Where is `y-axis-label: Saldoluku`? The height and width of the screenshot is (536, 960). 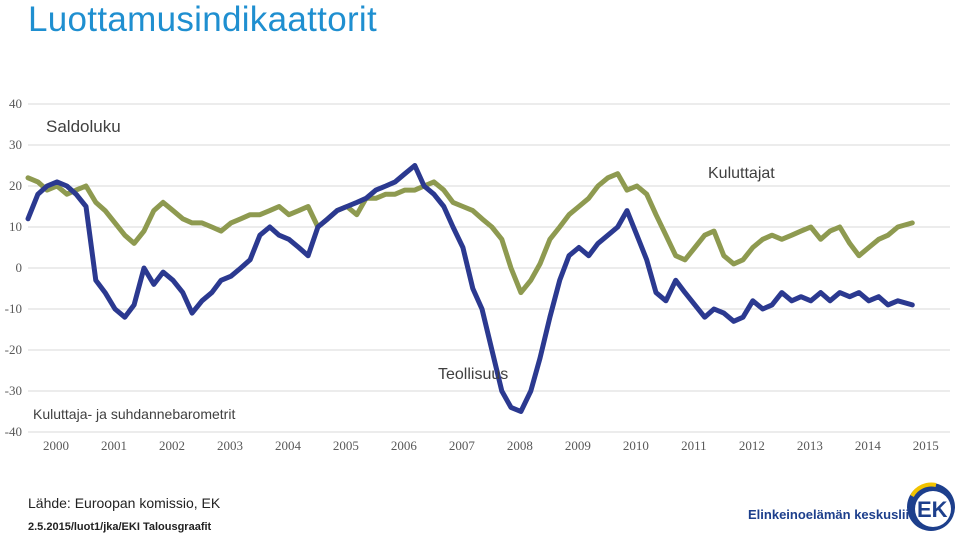
y-axis-label: Saldoluku is located at coordinates (83, 126).